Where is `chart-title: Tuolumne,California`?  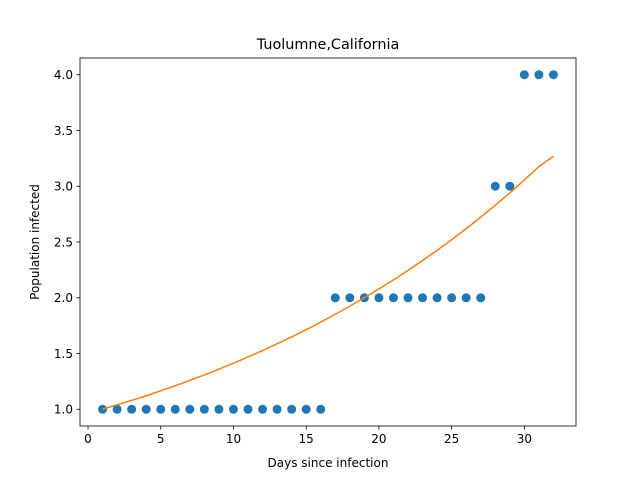 chart-title: Tuolumne,California is located at coordinates (328, 45).